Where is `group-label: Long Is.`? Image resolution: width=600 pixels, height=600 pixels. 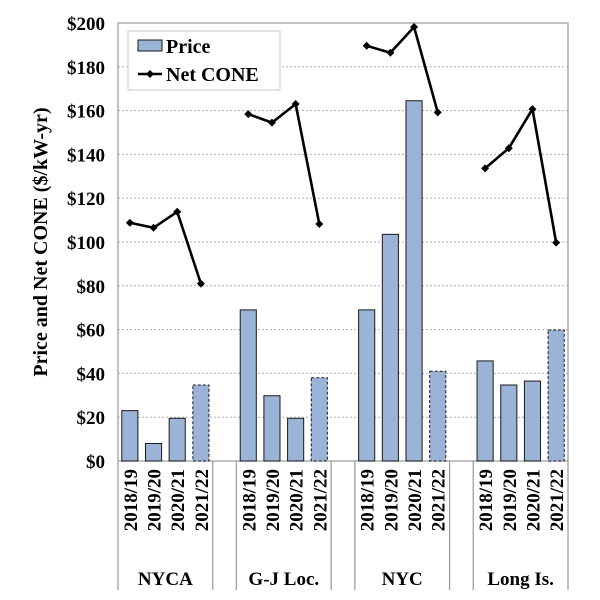 group-label: Long Is. is located at coordinates (520, 579).